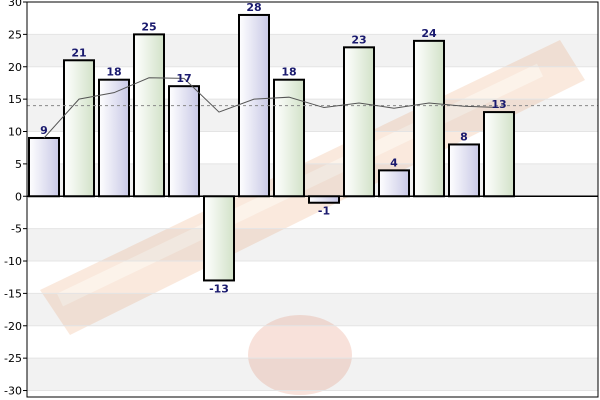  What do you see at coordinates (18, 164) in the screenshot?
I see `y-tick-label: 5` at bounding box center [18, 164].